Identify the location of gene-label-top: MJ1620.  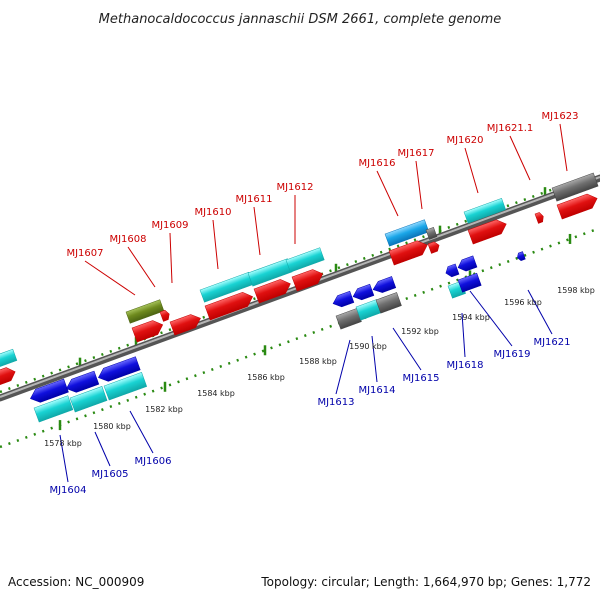
(464, 140).